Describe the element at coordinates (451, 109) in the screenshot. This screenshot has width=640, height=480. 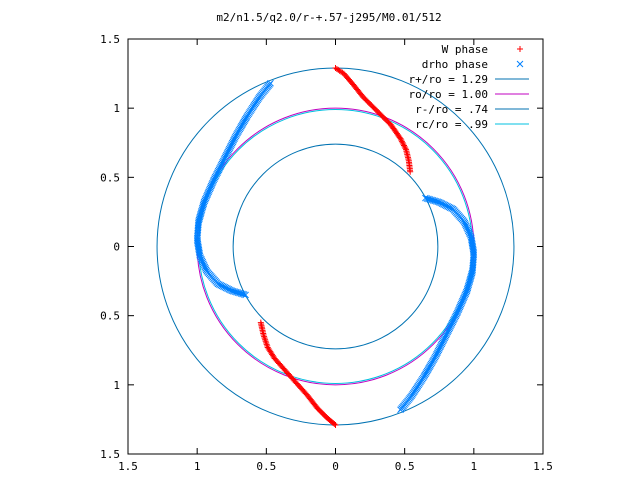
I see `legend-label: r-/ro = .74` at that location.